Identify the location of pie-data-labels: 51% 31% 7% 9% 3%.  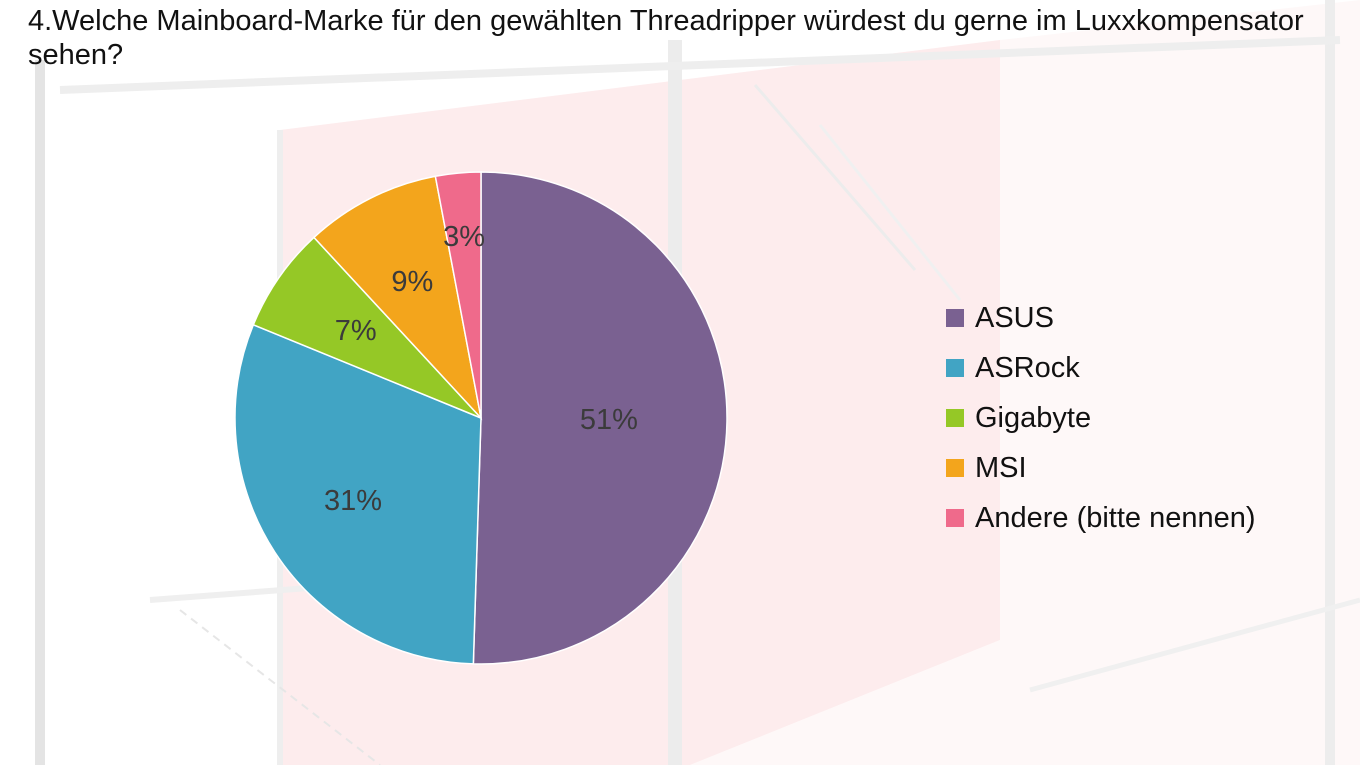
(481, 369).